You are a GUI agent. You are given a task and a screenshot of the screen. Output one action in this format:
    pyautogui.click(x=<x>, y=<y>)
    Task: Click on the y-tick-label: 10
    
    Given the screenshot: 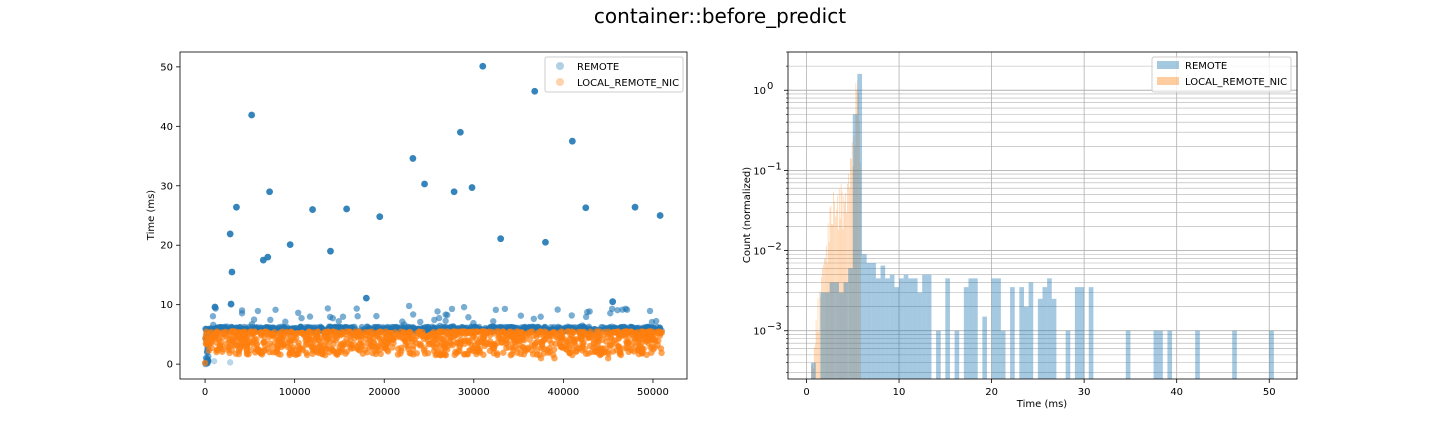 What is the action you would take?
    pyautogui.click(x=759, y=252)
    